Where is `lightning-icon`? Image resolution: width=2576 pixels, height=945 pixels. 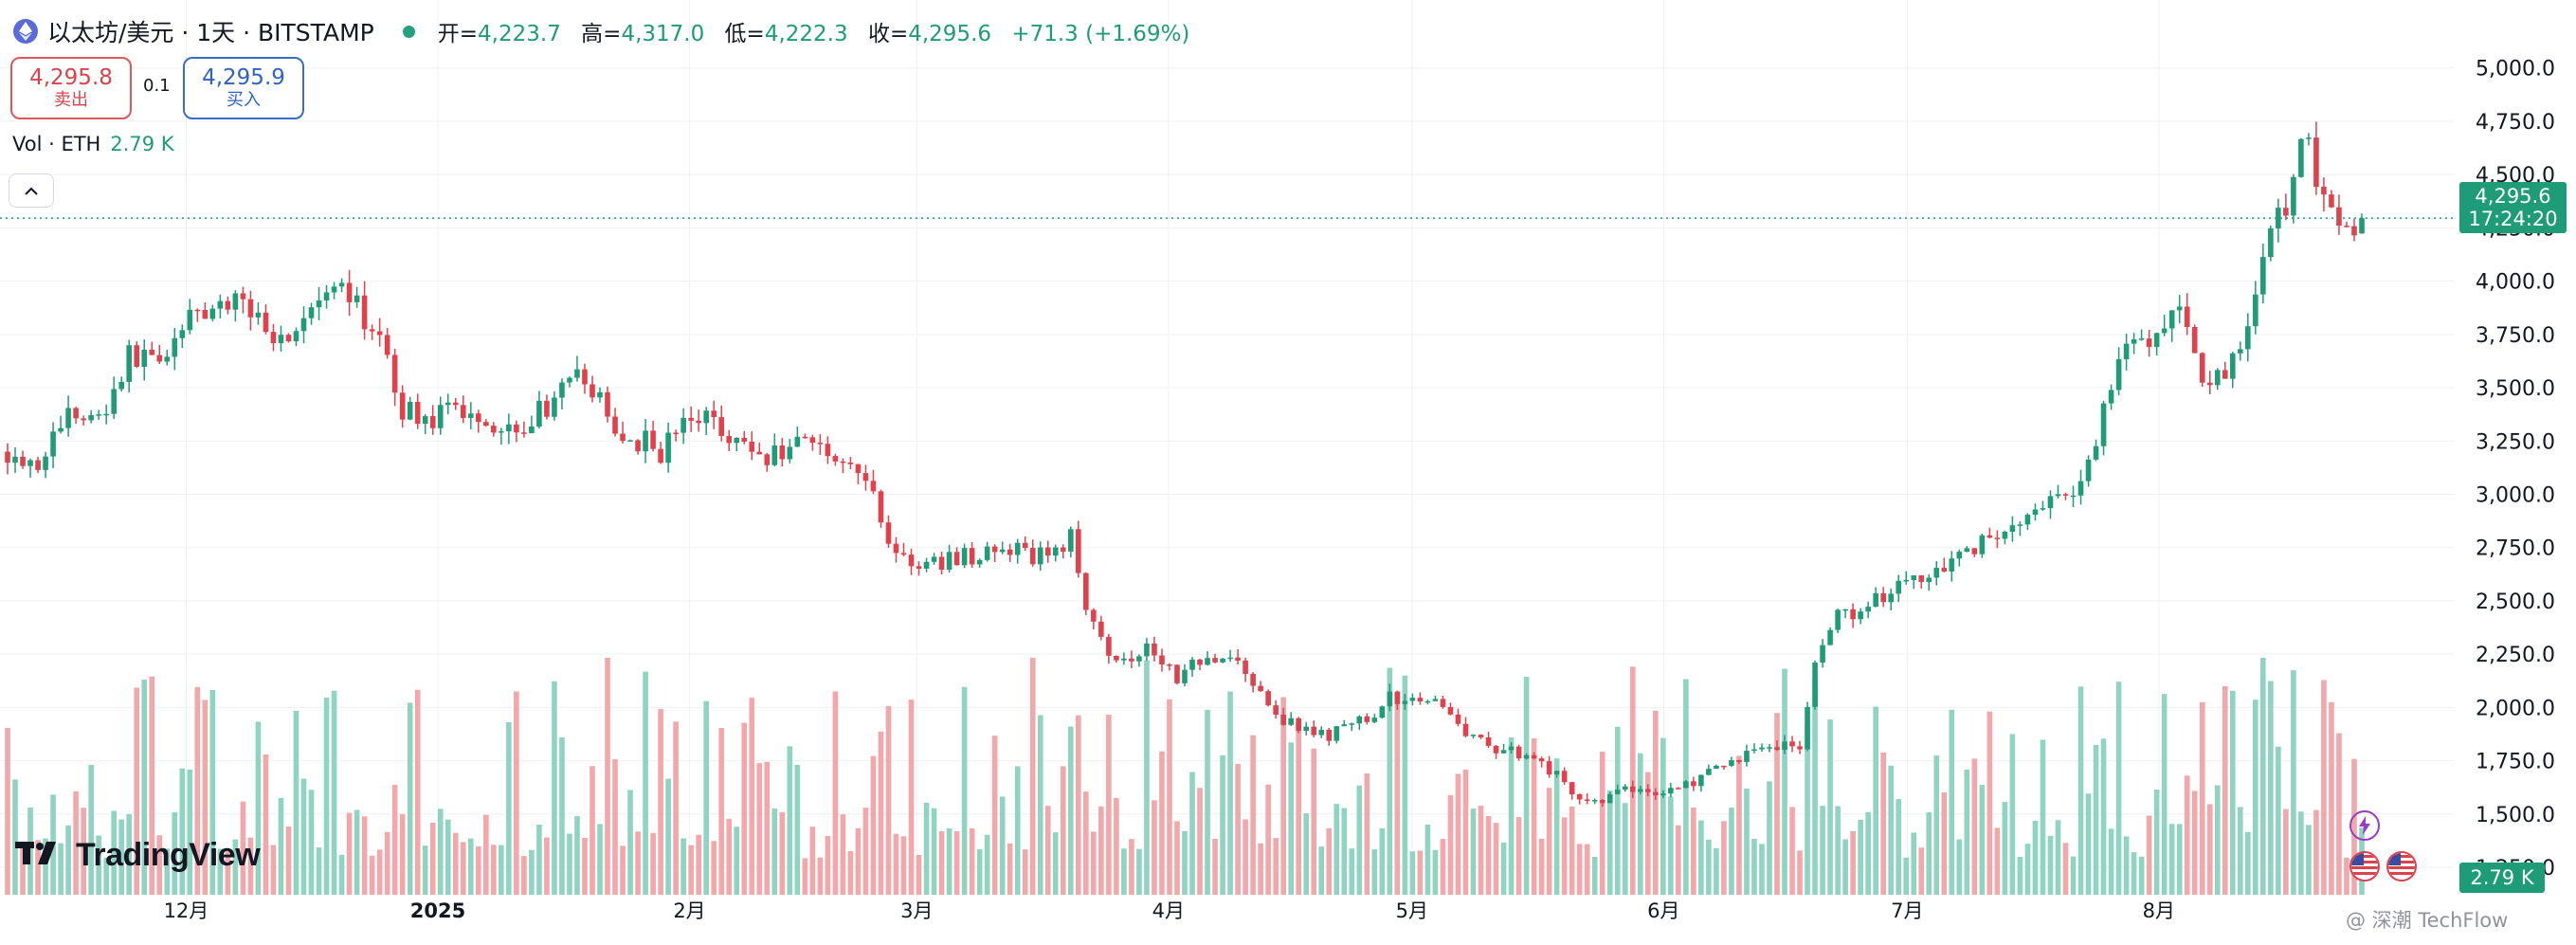 lightning-icon is located at coordinates (2364, 825).